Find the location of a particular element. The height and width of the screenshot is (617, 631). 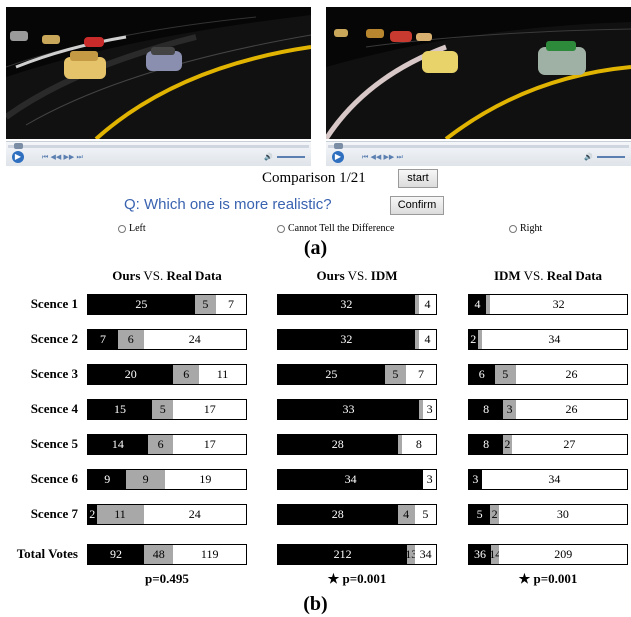

other-segment: 7 is located at coordinates (231, 304).